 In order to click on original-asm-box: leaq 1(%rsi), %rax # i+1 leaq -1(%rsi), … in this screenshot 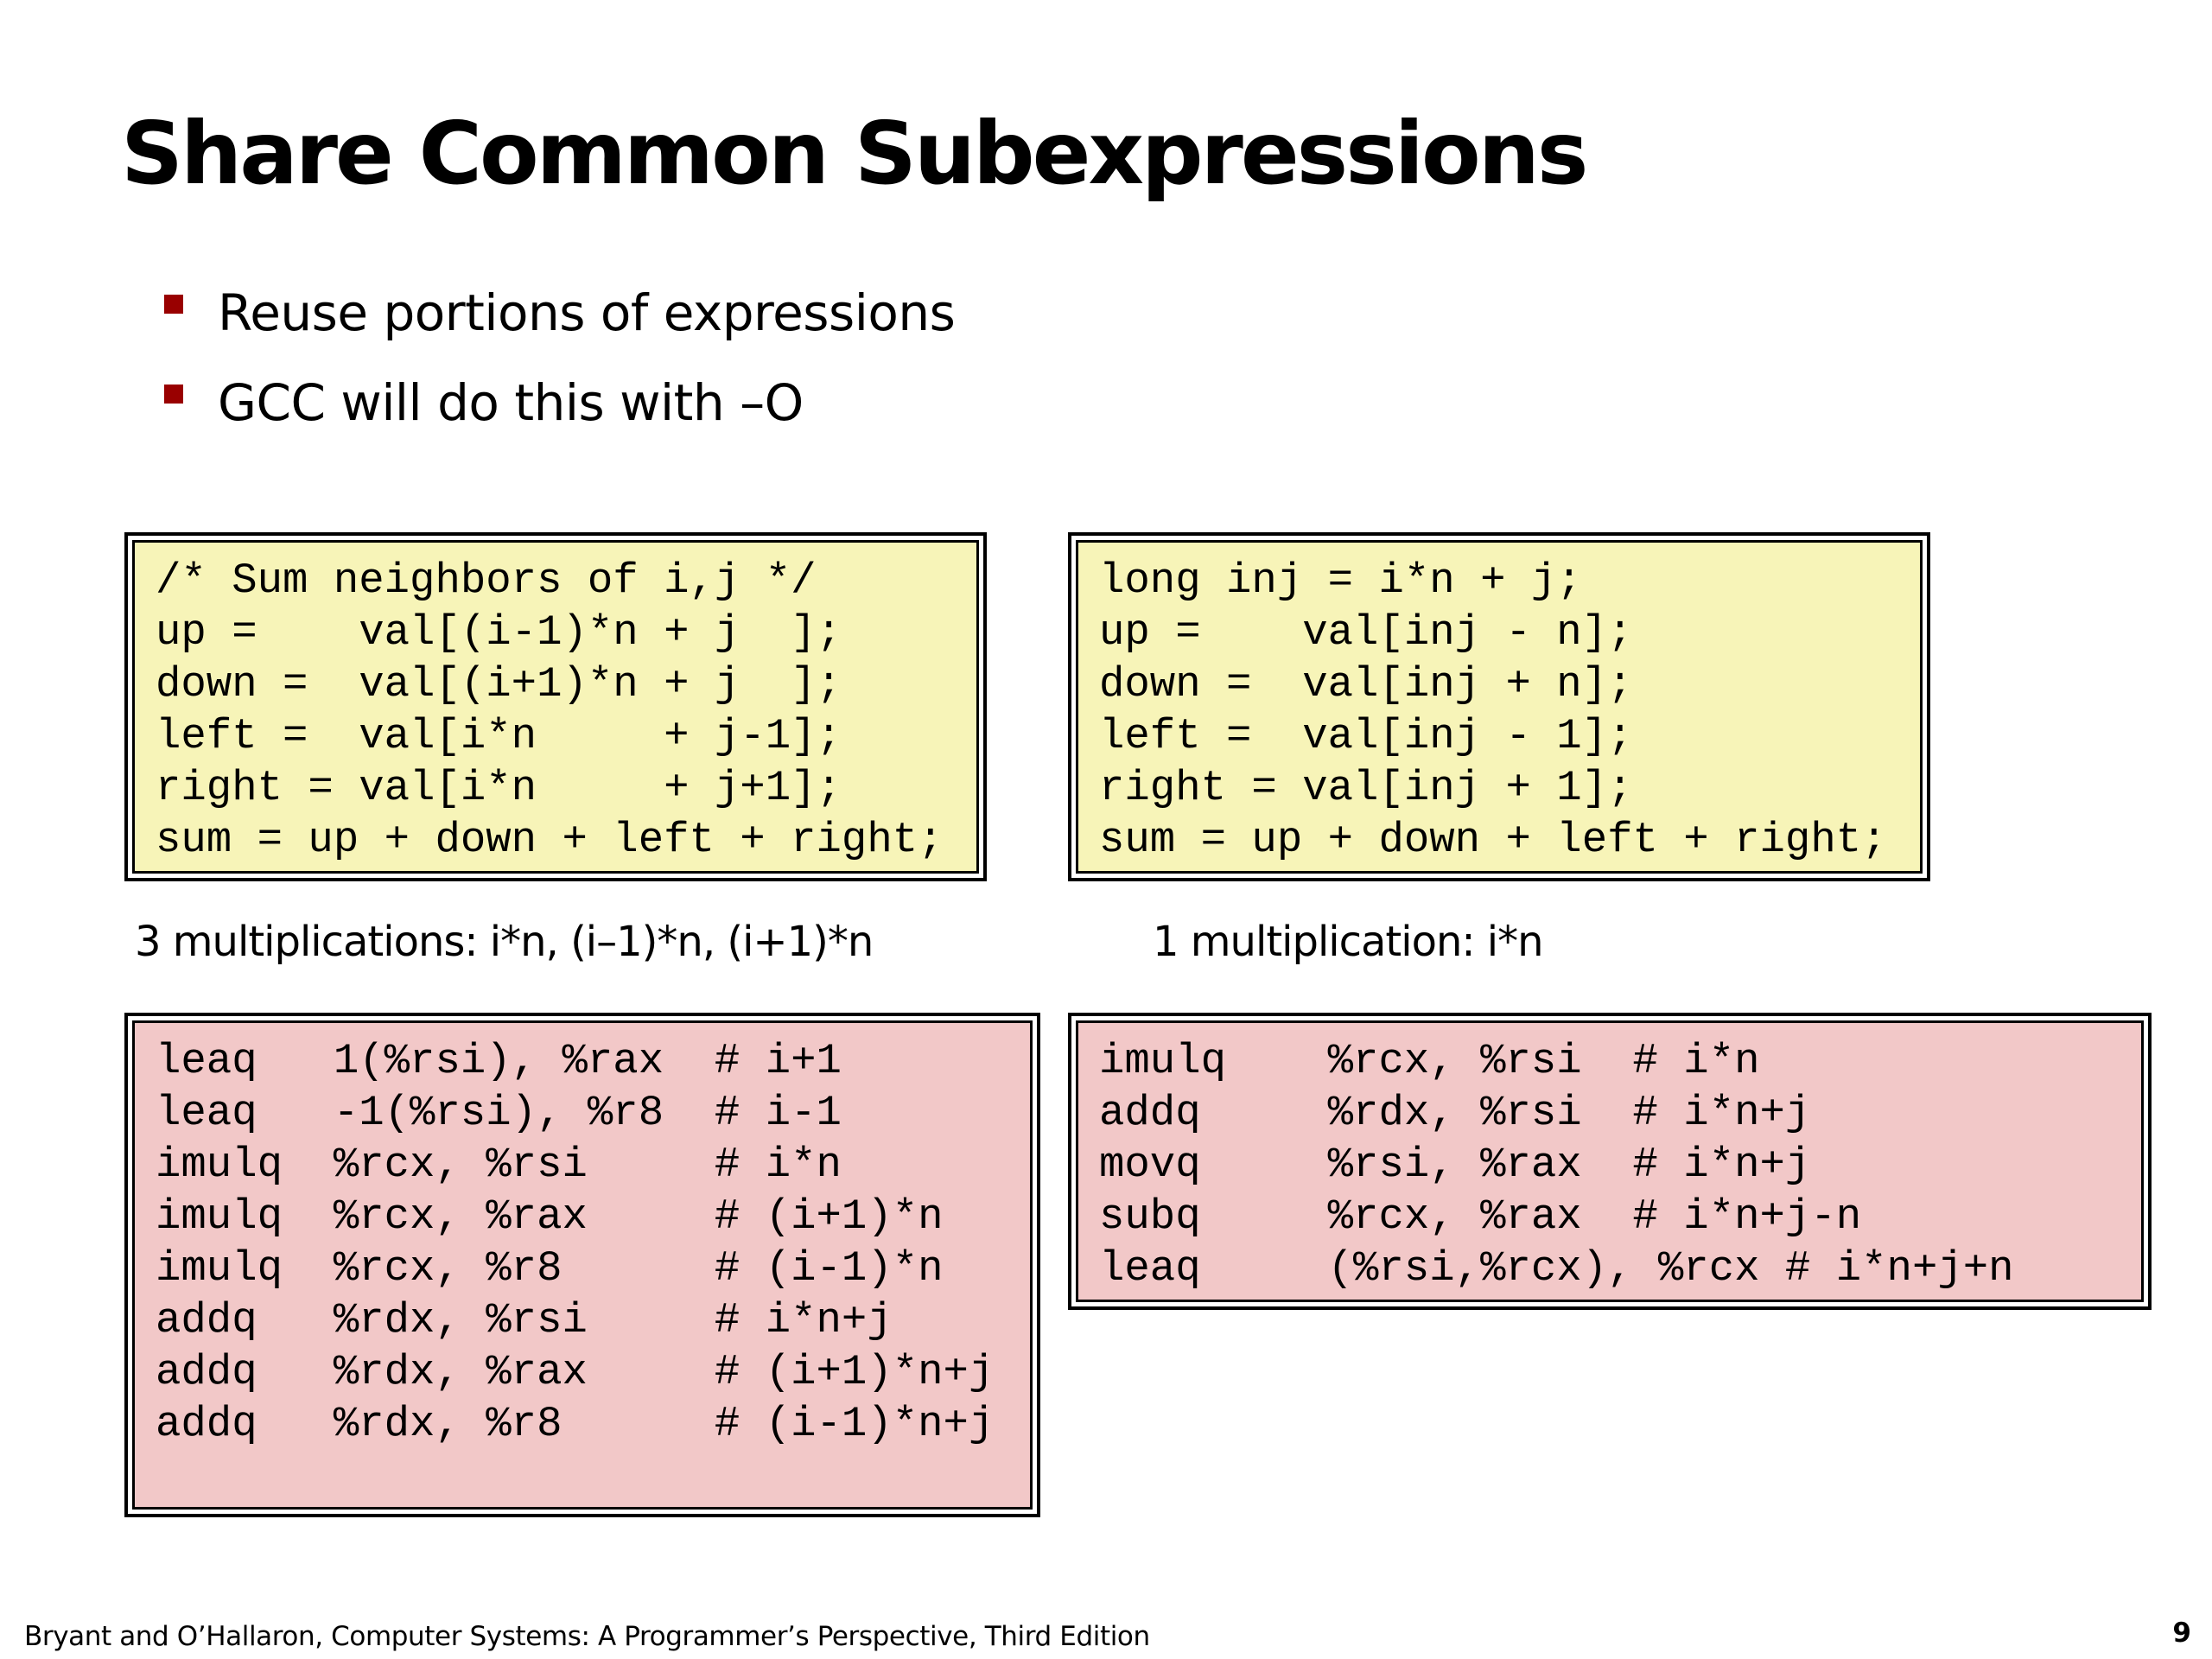, I will do `click(582, 1265)`.